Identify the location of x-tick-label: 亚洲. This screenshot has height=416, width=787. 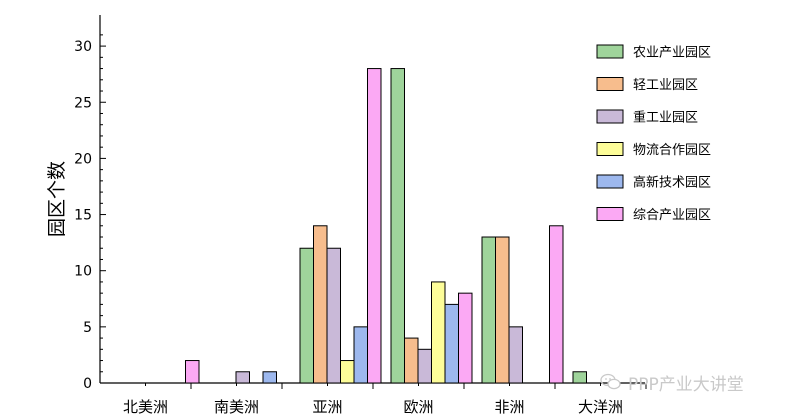
(327, 407).